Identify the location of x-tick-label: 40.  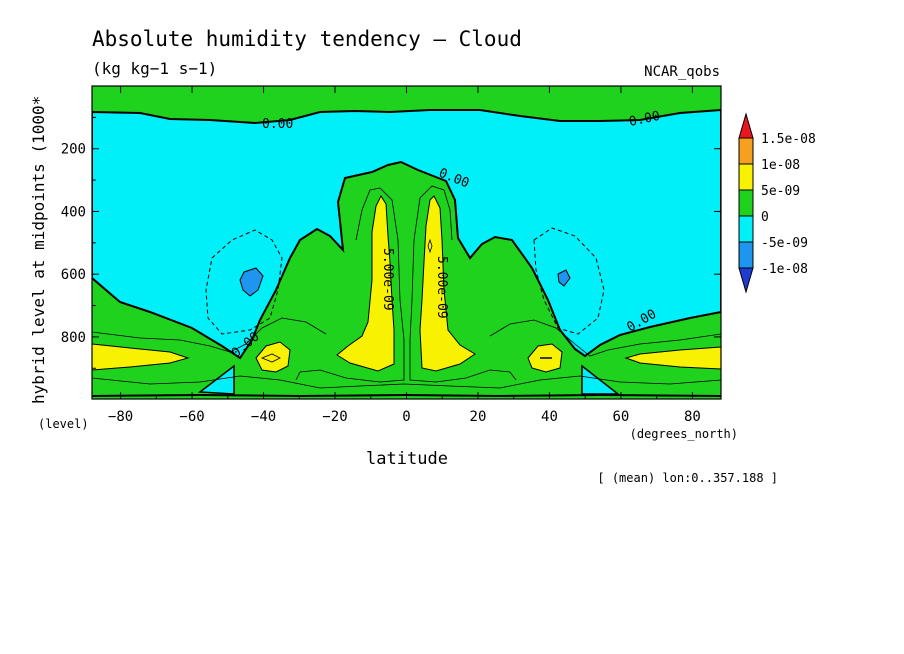
(549, 417).